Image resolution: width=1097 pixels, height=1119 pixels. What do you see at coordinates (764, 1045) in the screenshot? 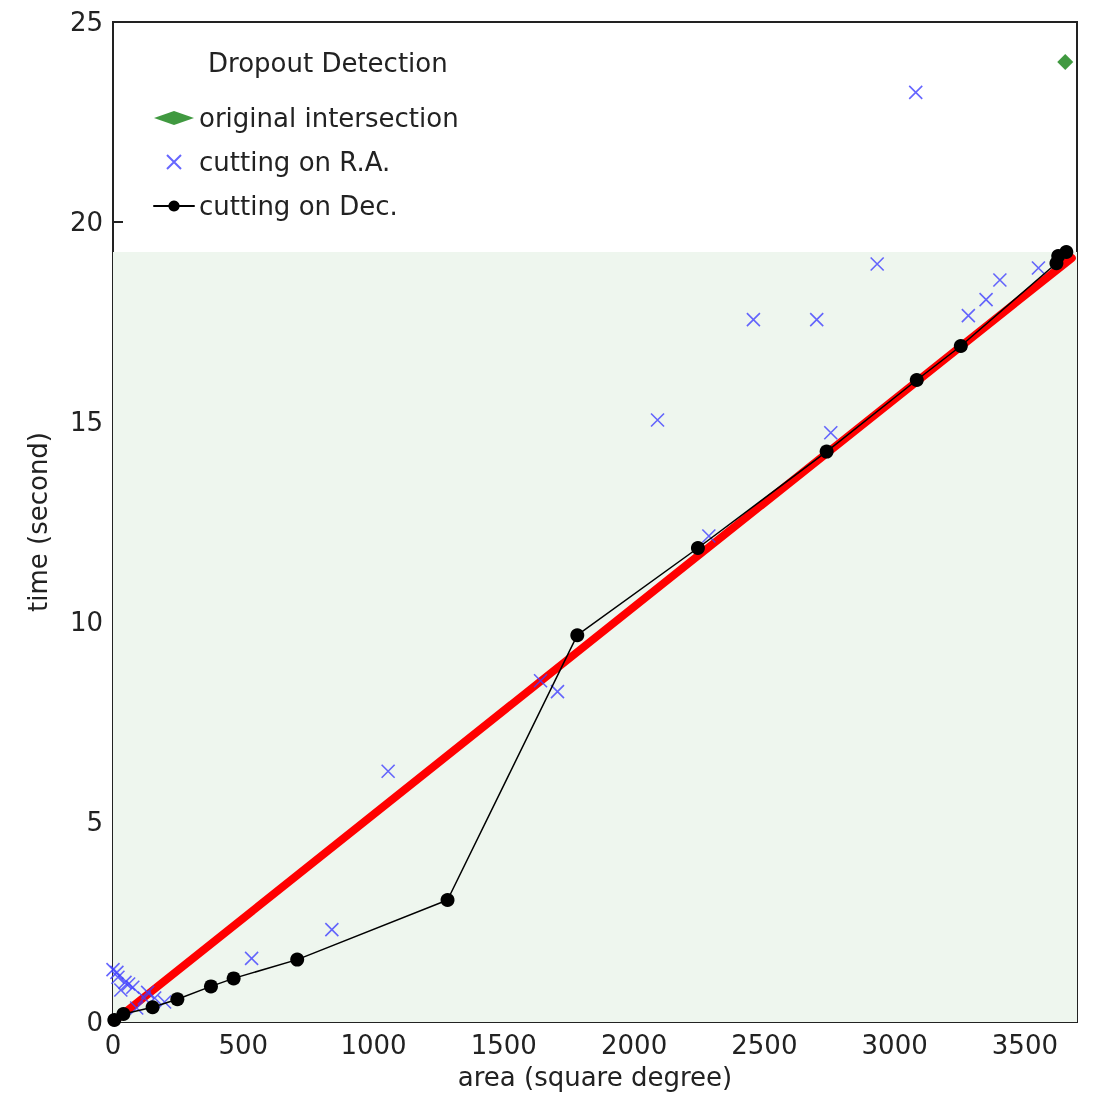
I see `x-tick-label: 2500` at bounding box center [764, 1045].